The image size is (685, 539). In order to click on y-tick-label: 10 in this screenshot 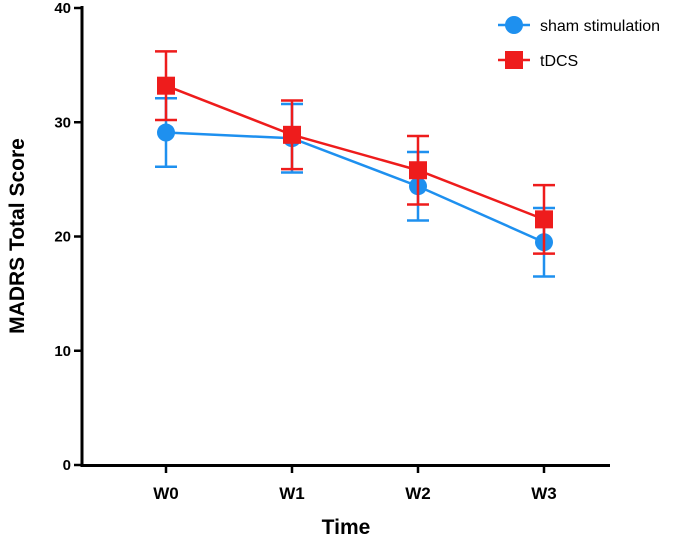, I will do `click(62, 351)`.